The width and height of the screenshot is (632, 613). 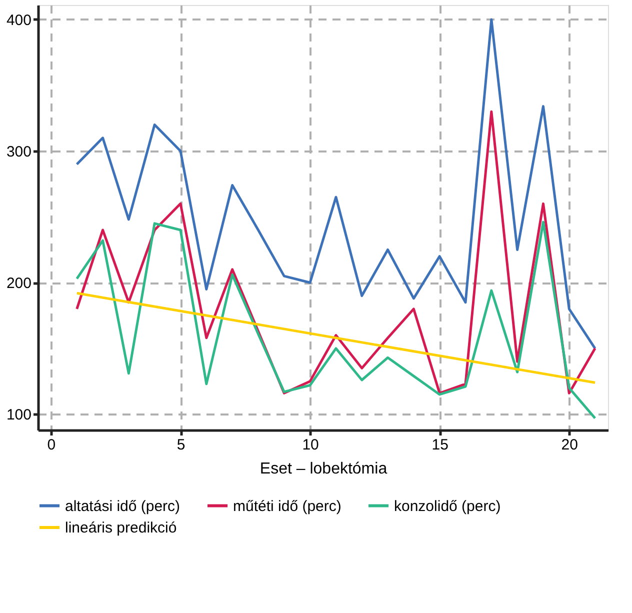 I want to click on legend-label: lineáris predikció, so click(x=121, y=528).